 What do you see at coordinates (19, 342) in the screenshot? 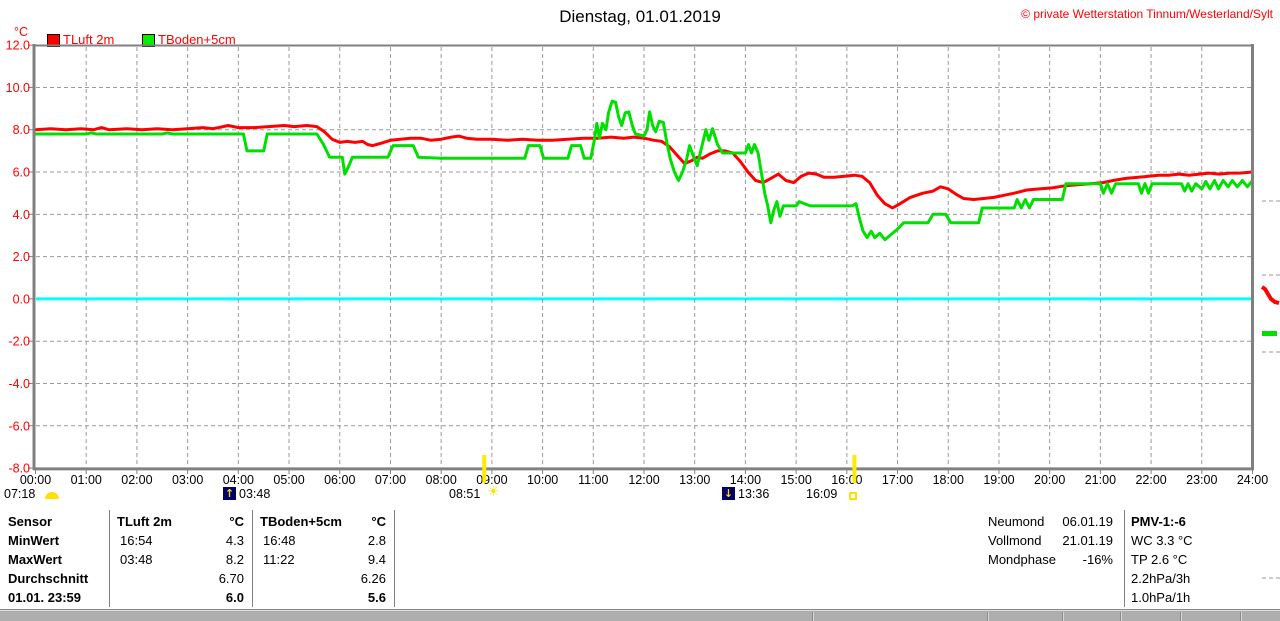
I see `svg-text: -2.0` at bounding box center [19, 342].